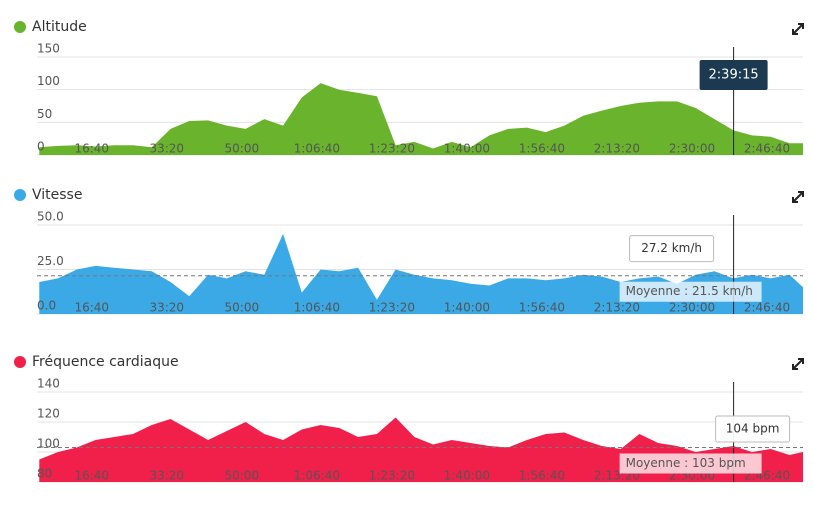 The image size is (813, 512). What do you see at coordinates (48, 414) in the screenshot?
I see `y-tick-label: 120` at bounding box center [48, 414].